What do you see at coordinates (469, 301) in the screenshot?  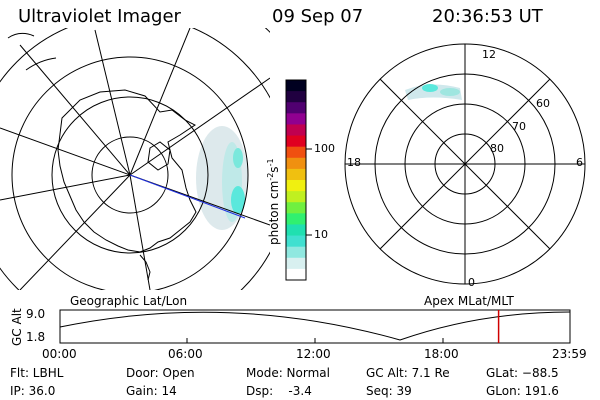 I see `mlt-caption: Apex MLat/MLT` at bounding box center [469, 301].